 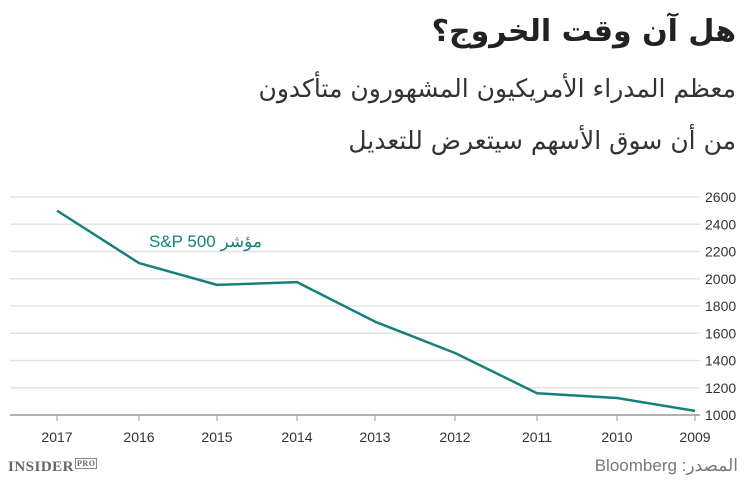 What do you see at coordinates (720, 197) in the screenshot?
I see `y-tick-label: 2600` at bounding box center [720, 197].